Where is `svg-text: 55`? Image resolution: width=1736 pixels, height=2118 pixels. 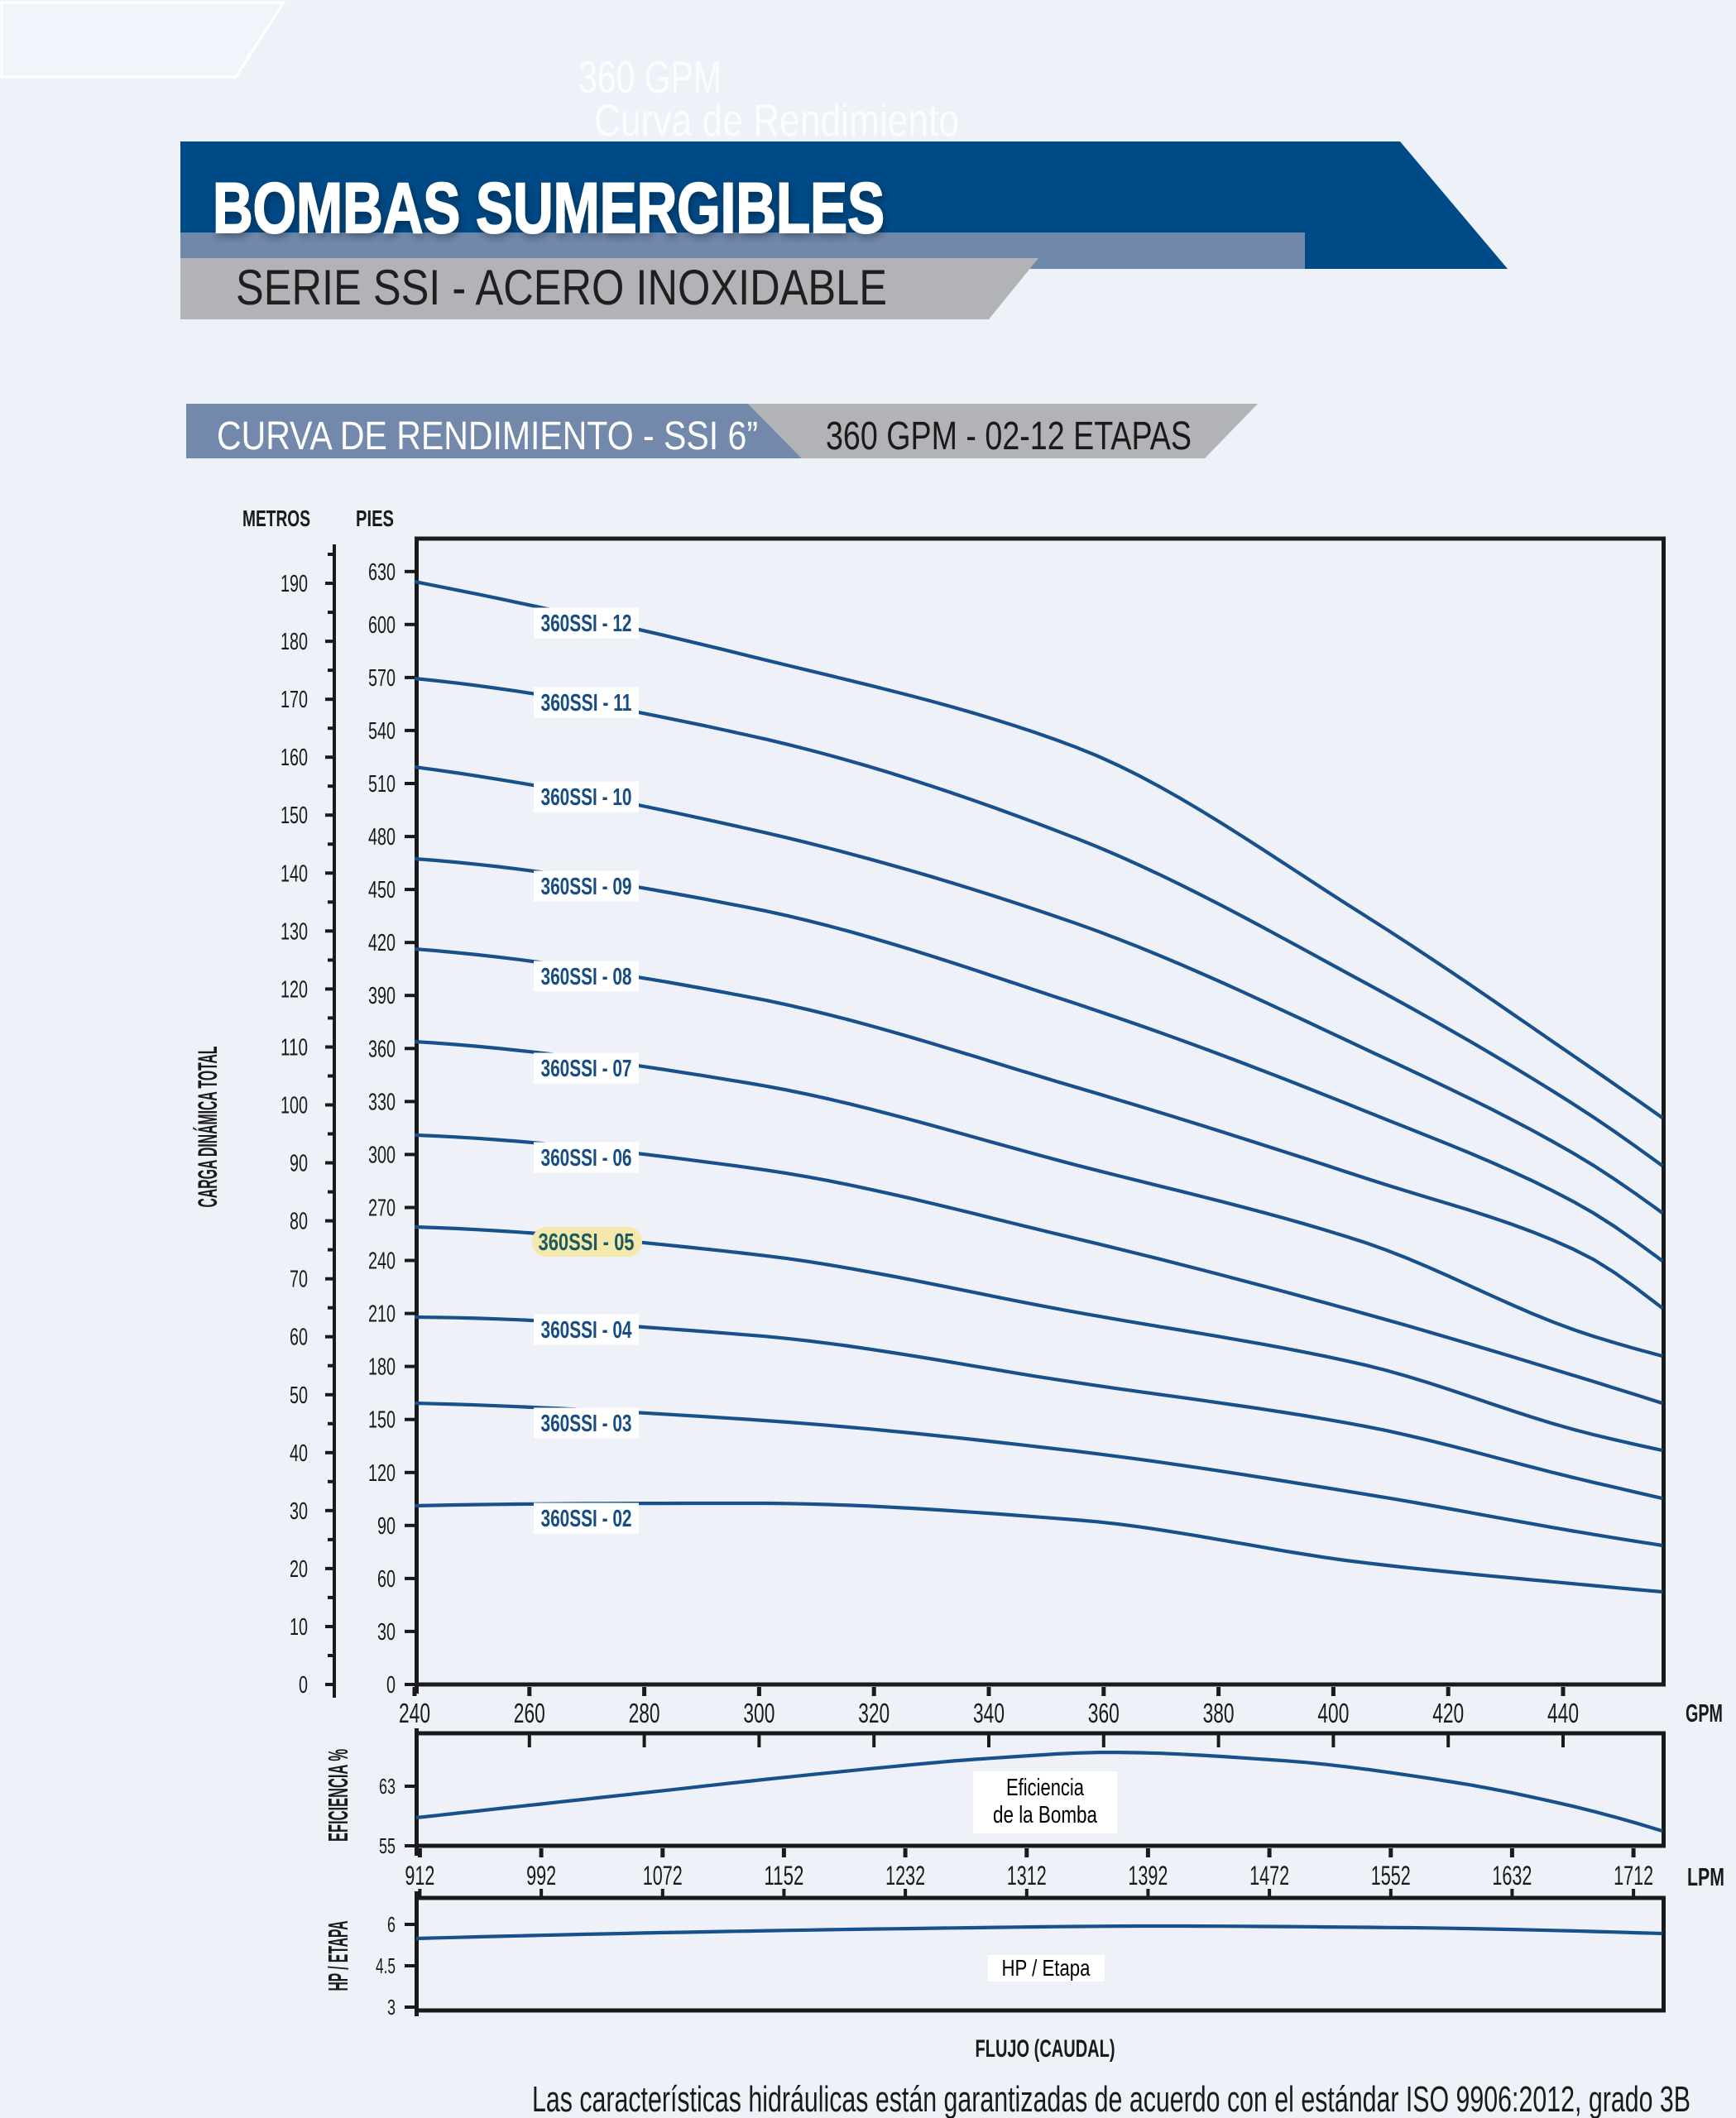 svg-text: 55 is located at coordinates (387, 1846).